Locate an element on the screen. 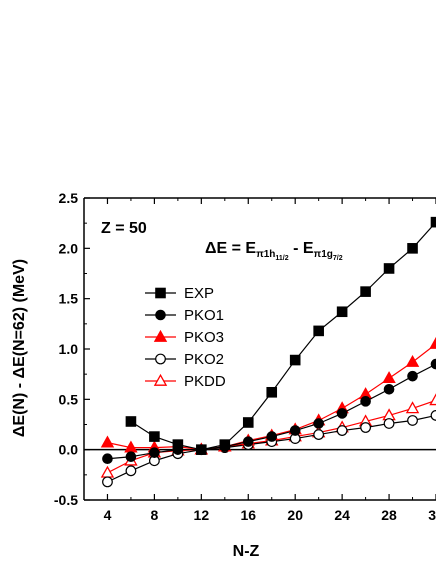 This screenshot has height=564, width=436. y-tick-label: 2.0 is located at coordinates (69, 248).